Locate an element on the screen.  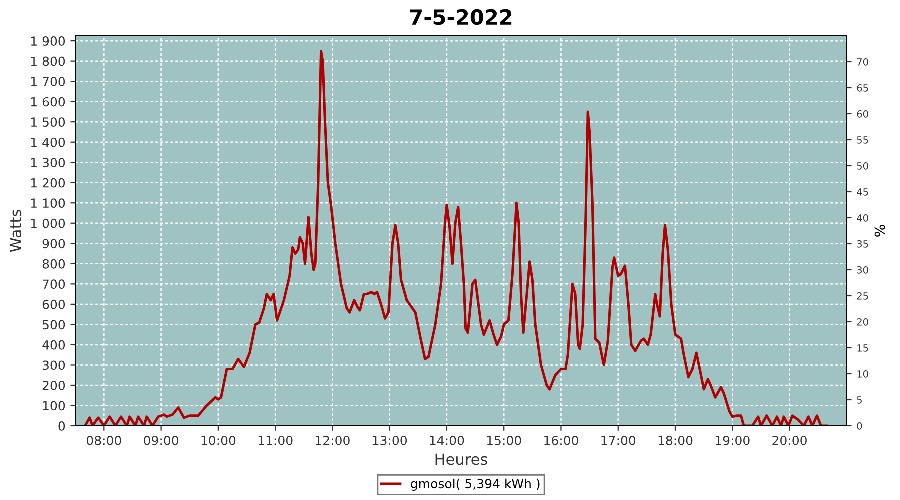
y-tick-label: 700 is located at coordinates (54, 285).